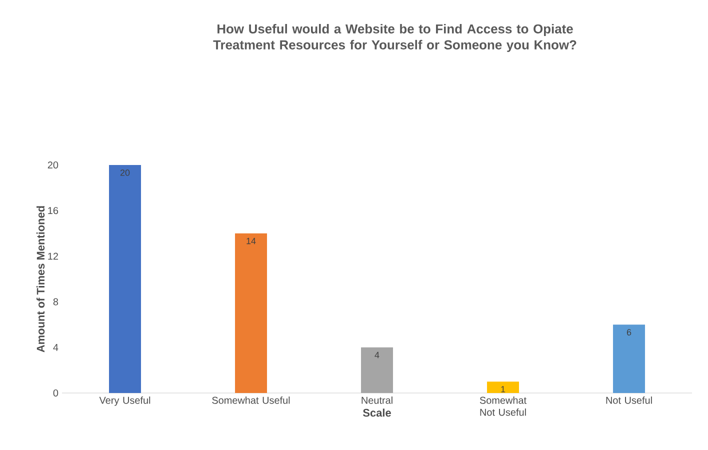 The width and height of the screenshot is (708, 450). I want to click on y-tick-label: 12, so click(53, 256).